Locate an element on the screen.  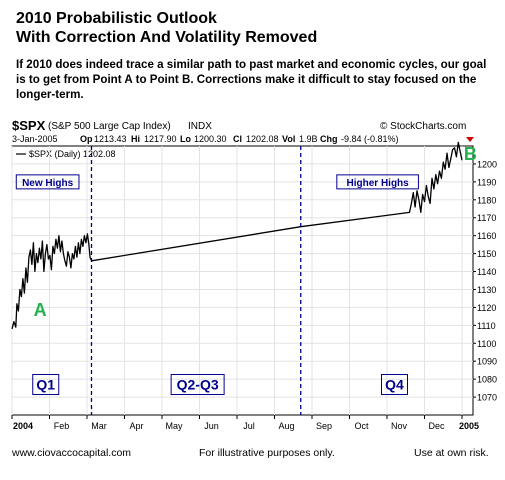
vol-value: 1.9B is located at coordinates (308, 139).